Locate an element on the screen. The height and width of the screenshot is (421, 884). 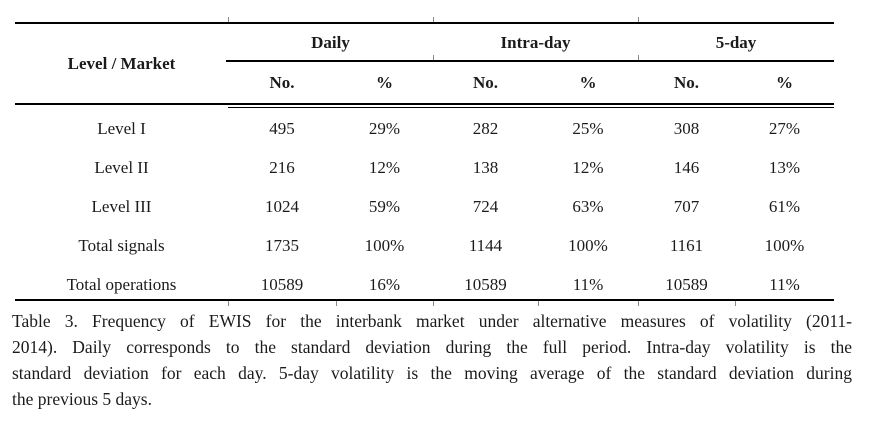
table-cell: 1161 is located at coordinates (686, 245).